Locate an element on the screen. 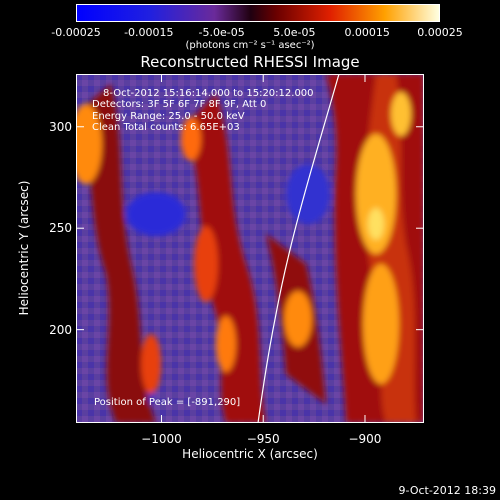  annotation-clean: Clean Total counts: 6.65E+03 is located at coordinates (166, 127).